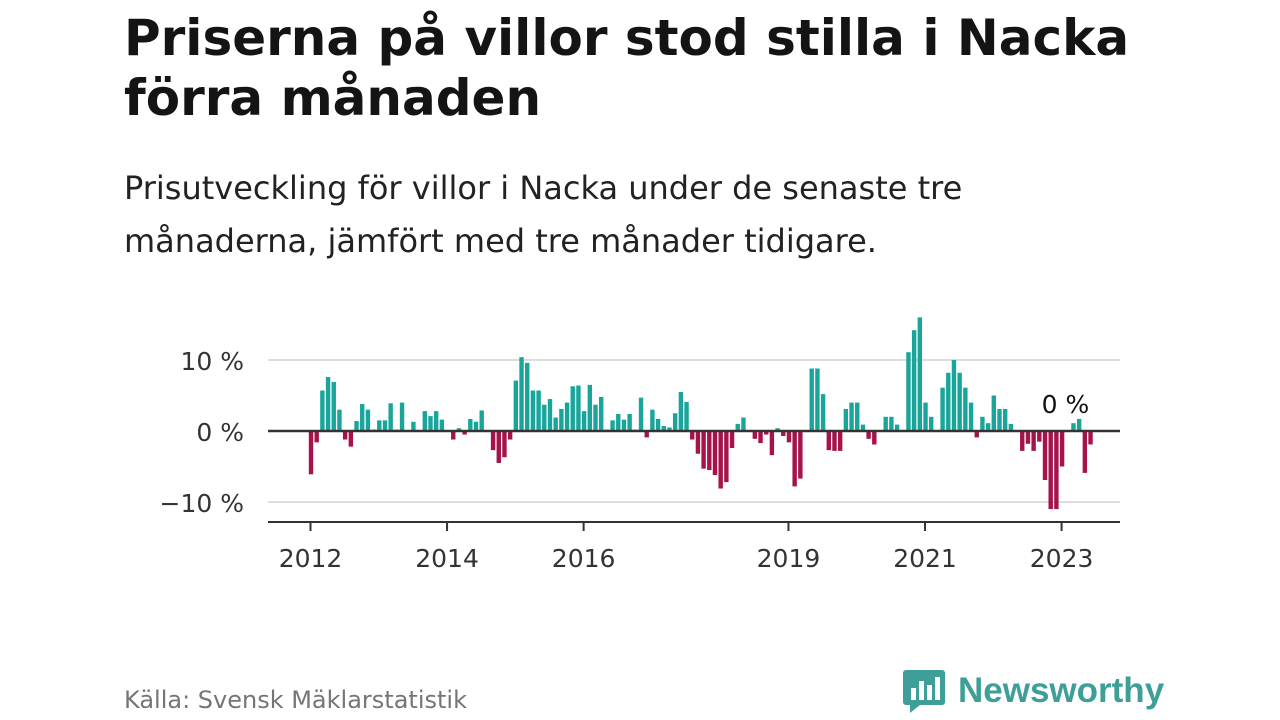  Describe the element at coordinates (924, 691) in the screenshot. I see `newsworthy-logo-icon` at that location.